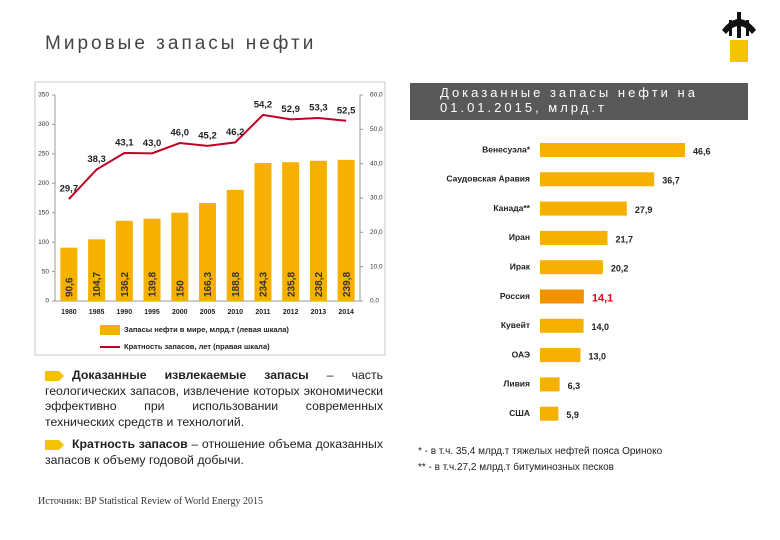  What do you see at coordinates (374, 301) in the screenshot?
I see `y2-tick-label: 0,0` at bounding box center [374, 301].